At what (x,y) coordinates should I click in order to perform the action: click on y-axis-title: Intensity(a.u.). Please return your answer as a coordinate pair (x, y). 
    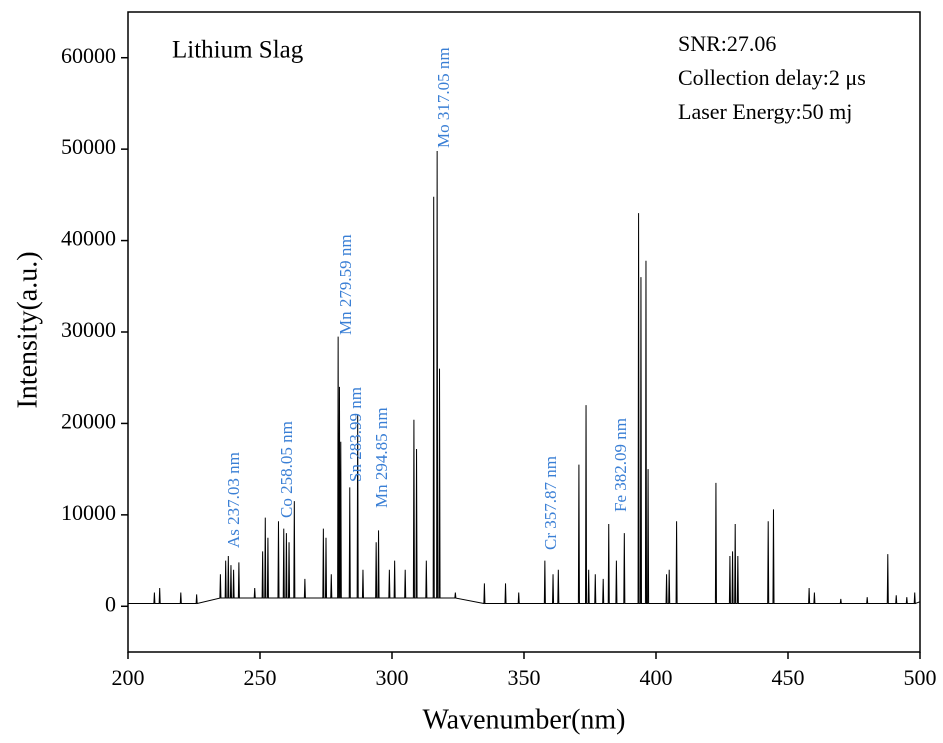
    Looking at the image, I should click on (27, 329).